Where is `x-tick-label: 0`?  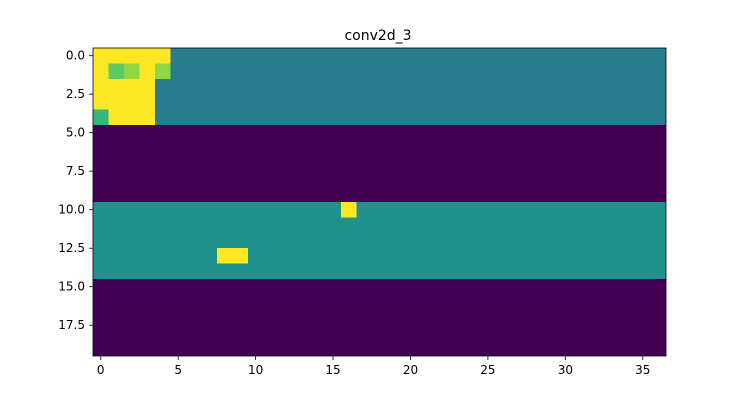 x-tick-label: 0 is located at coordinates (101, 370).